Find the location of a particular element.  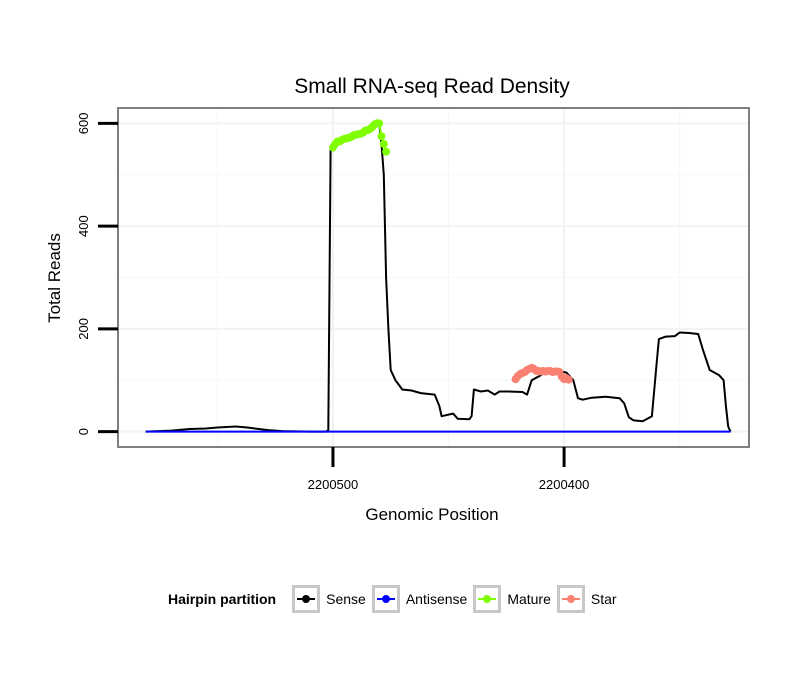

y-tick-label: 0 is located at coordinates (83, 431).